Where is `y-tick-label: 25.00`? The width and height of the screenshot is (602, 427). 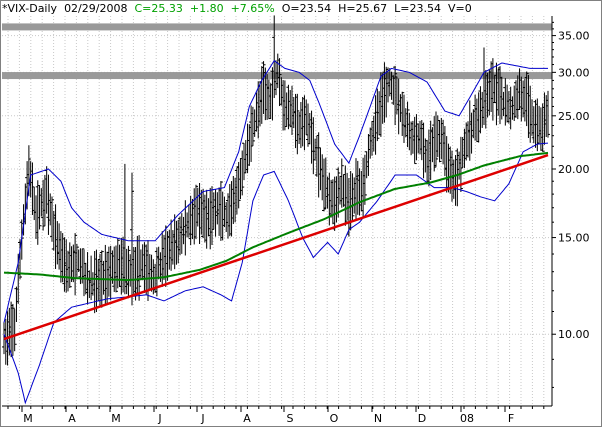
y-tick-label: 25.00 is located at coordinates (574, 116).